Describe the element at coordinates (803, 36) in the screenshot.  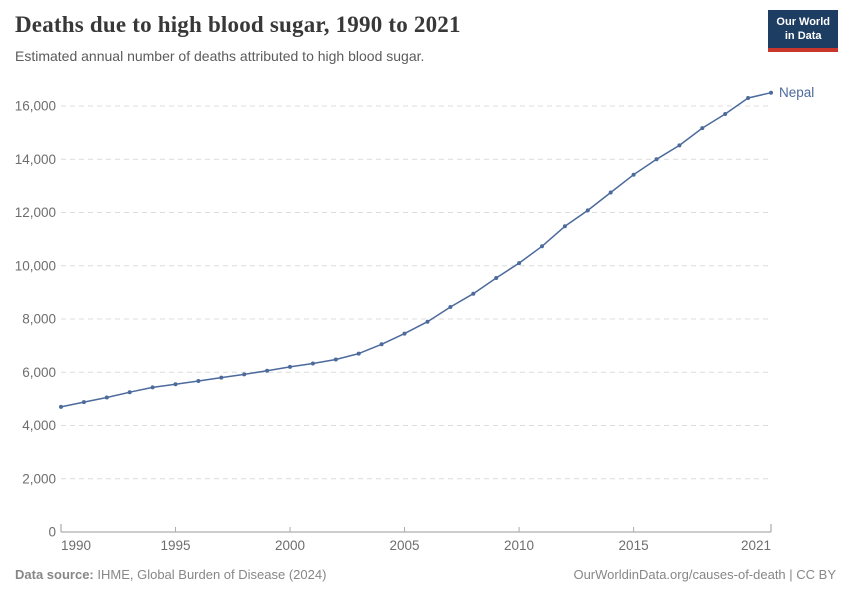
I see `owid-logo-line2: in Data` at that location.